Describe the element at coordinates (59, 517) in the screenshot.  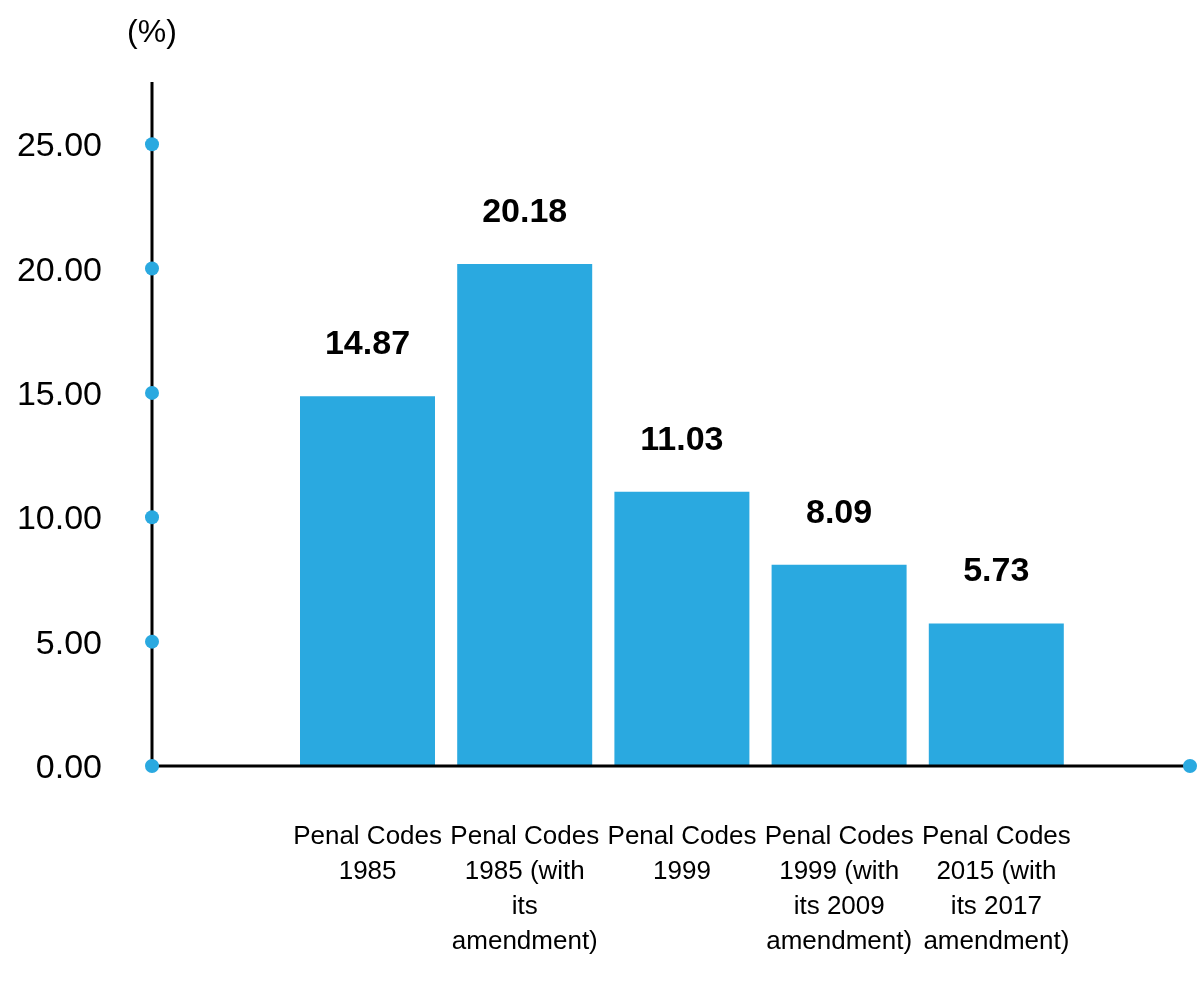
I see `y-tick-label: 10.00` at that location.